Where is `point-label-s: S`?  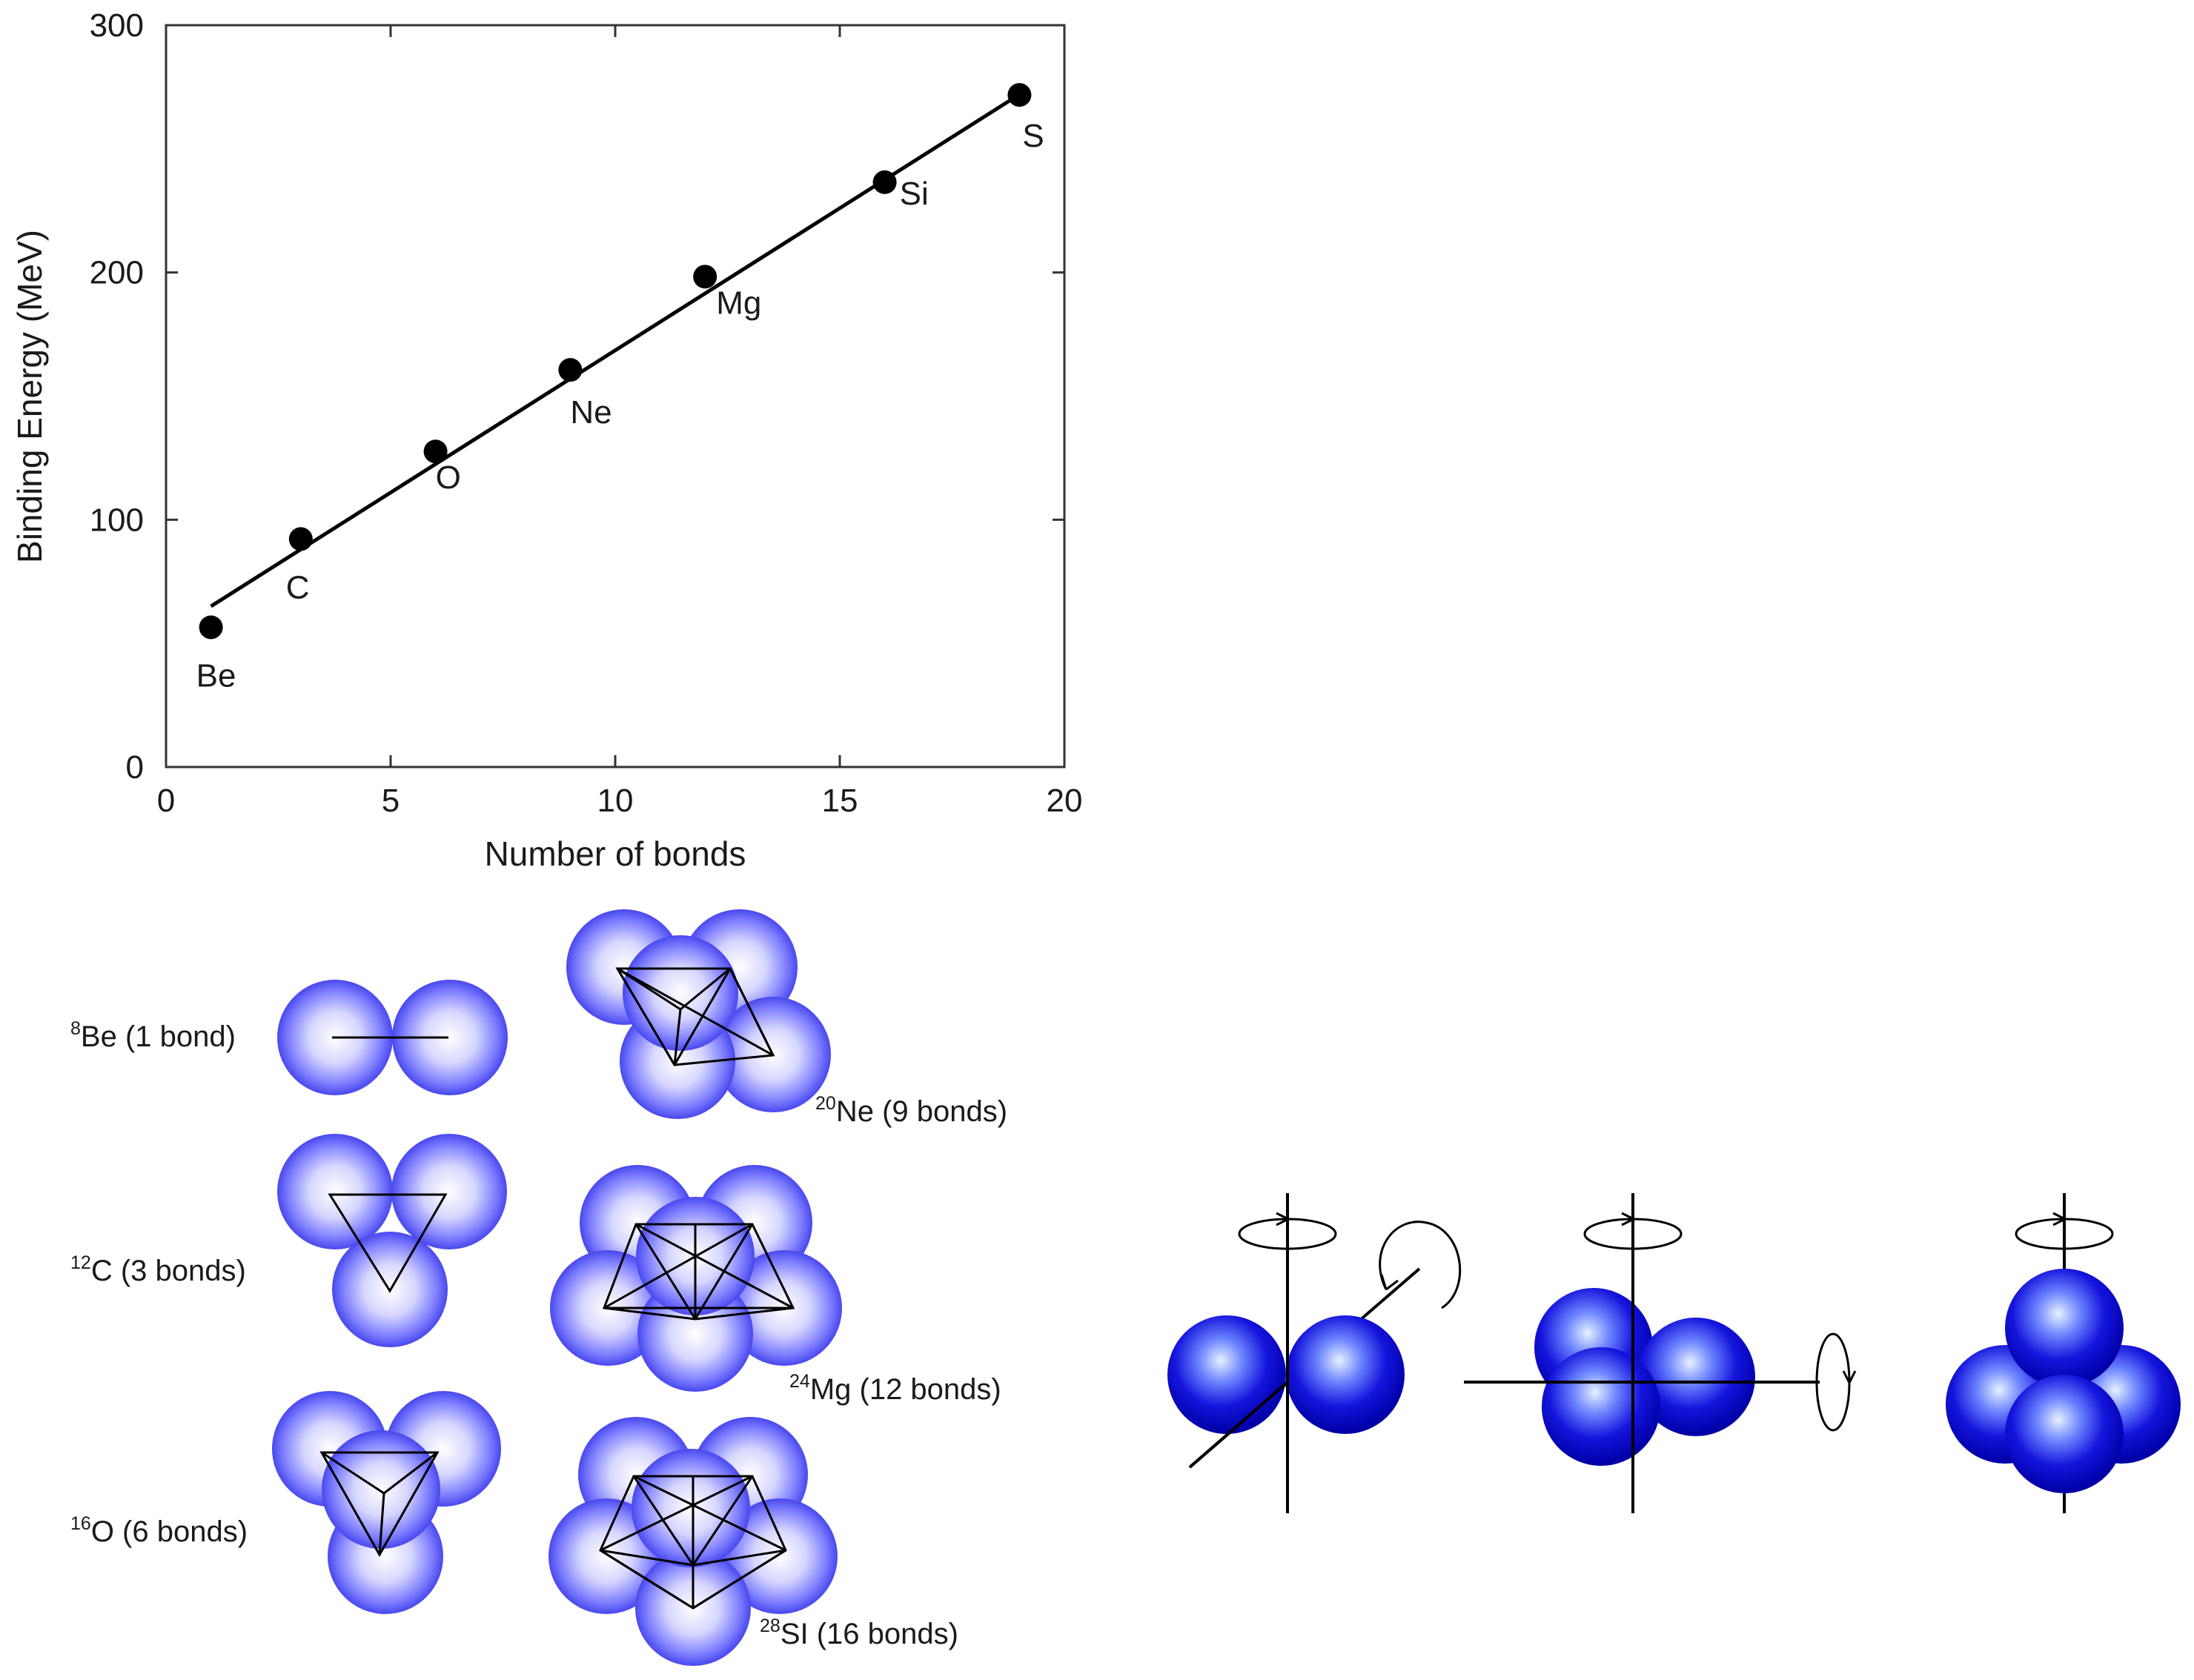
point-label-s: S is located at coordinates (1033, 136).